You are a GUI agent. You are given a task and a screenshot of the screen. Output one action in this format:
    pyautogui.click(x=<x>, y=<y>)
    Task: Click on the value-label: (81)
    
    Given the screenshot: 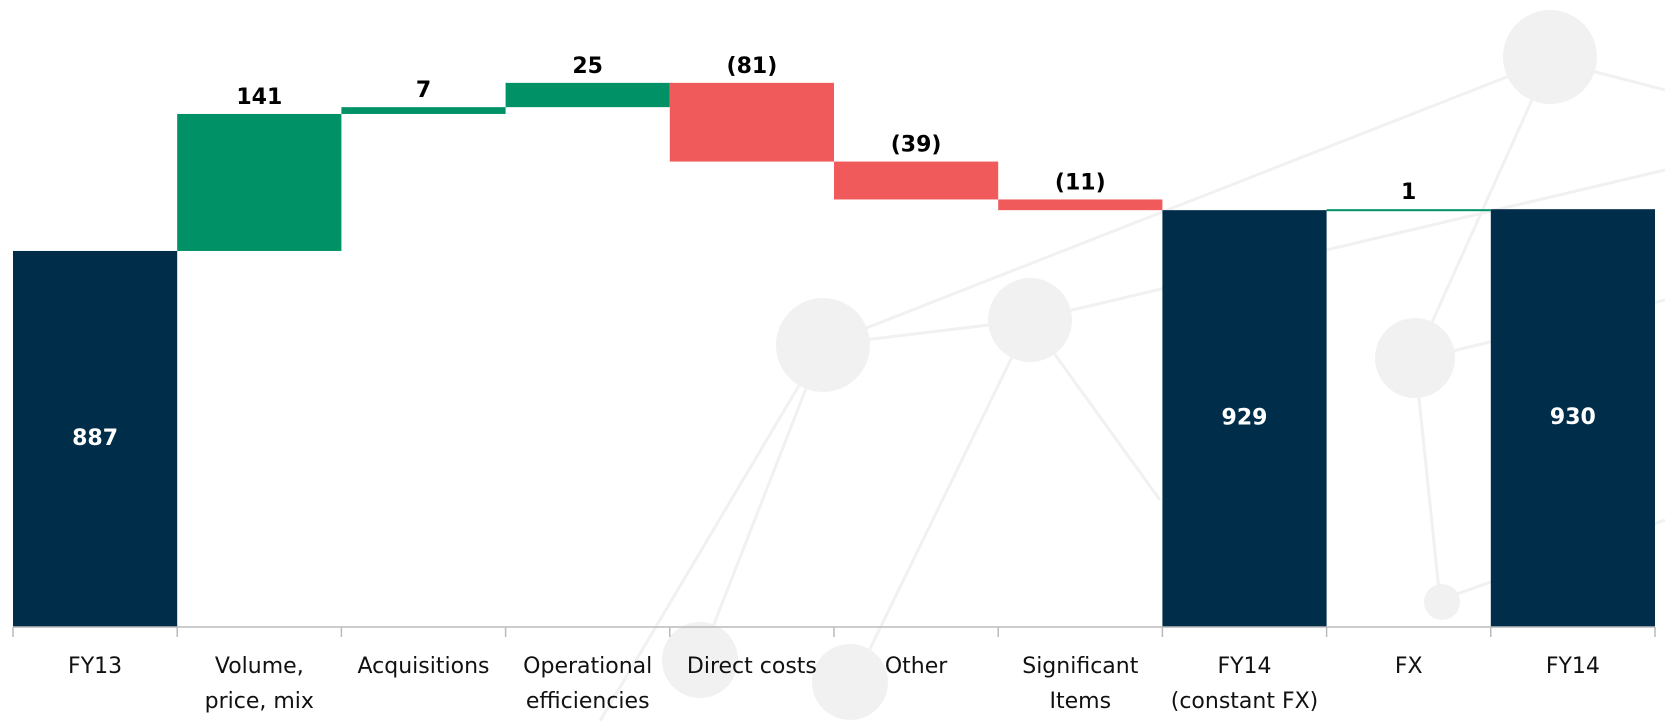 What is the action you would take?
    pyautogui.click(x=752, y=66)
    